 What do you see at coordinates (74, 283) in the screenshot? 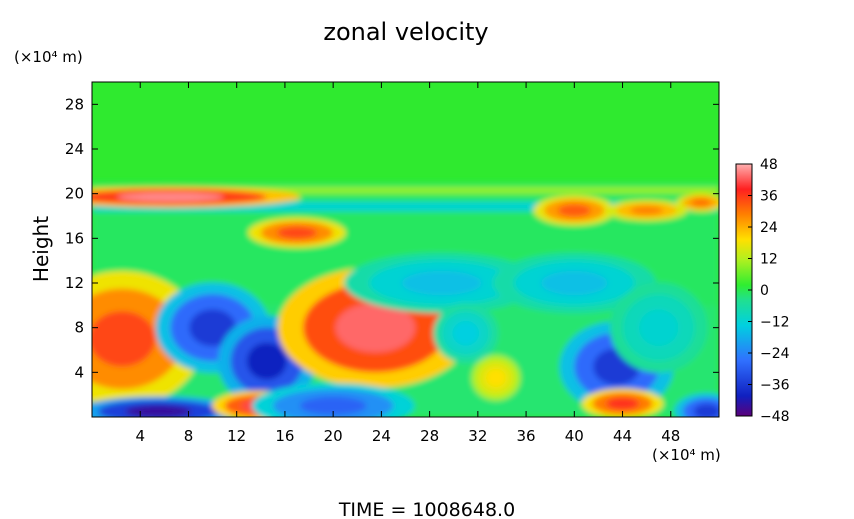
I see `y-tick-label: 12` at bounding box center [74, 283].